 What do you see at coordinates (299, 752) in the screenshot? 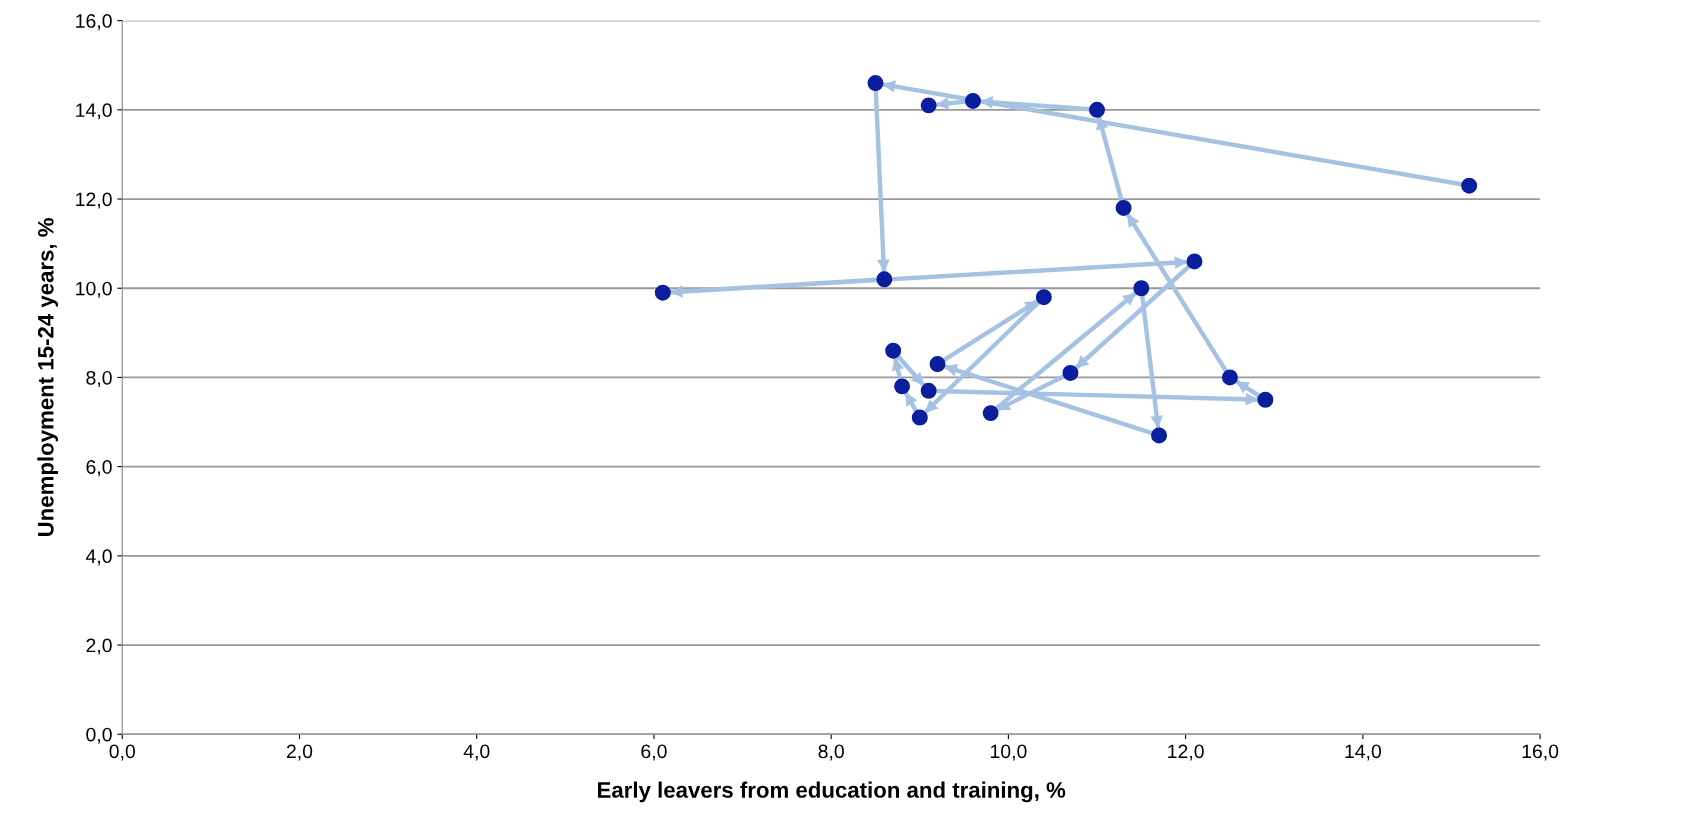
I see `x-tick-label: 2,0` at bounding box center [299, 752].